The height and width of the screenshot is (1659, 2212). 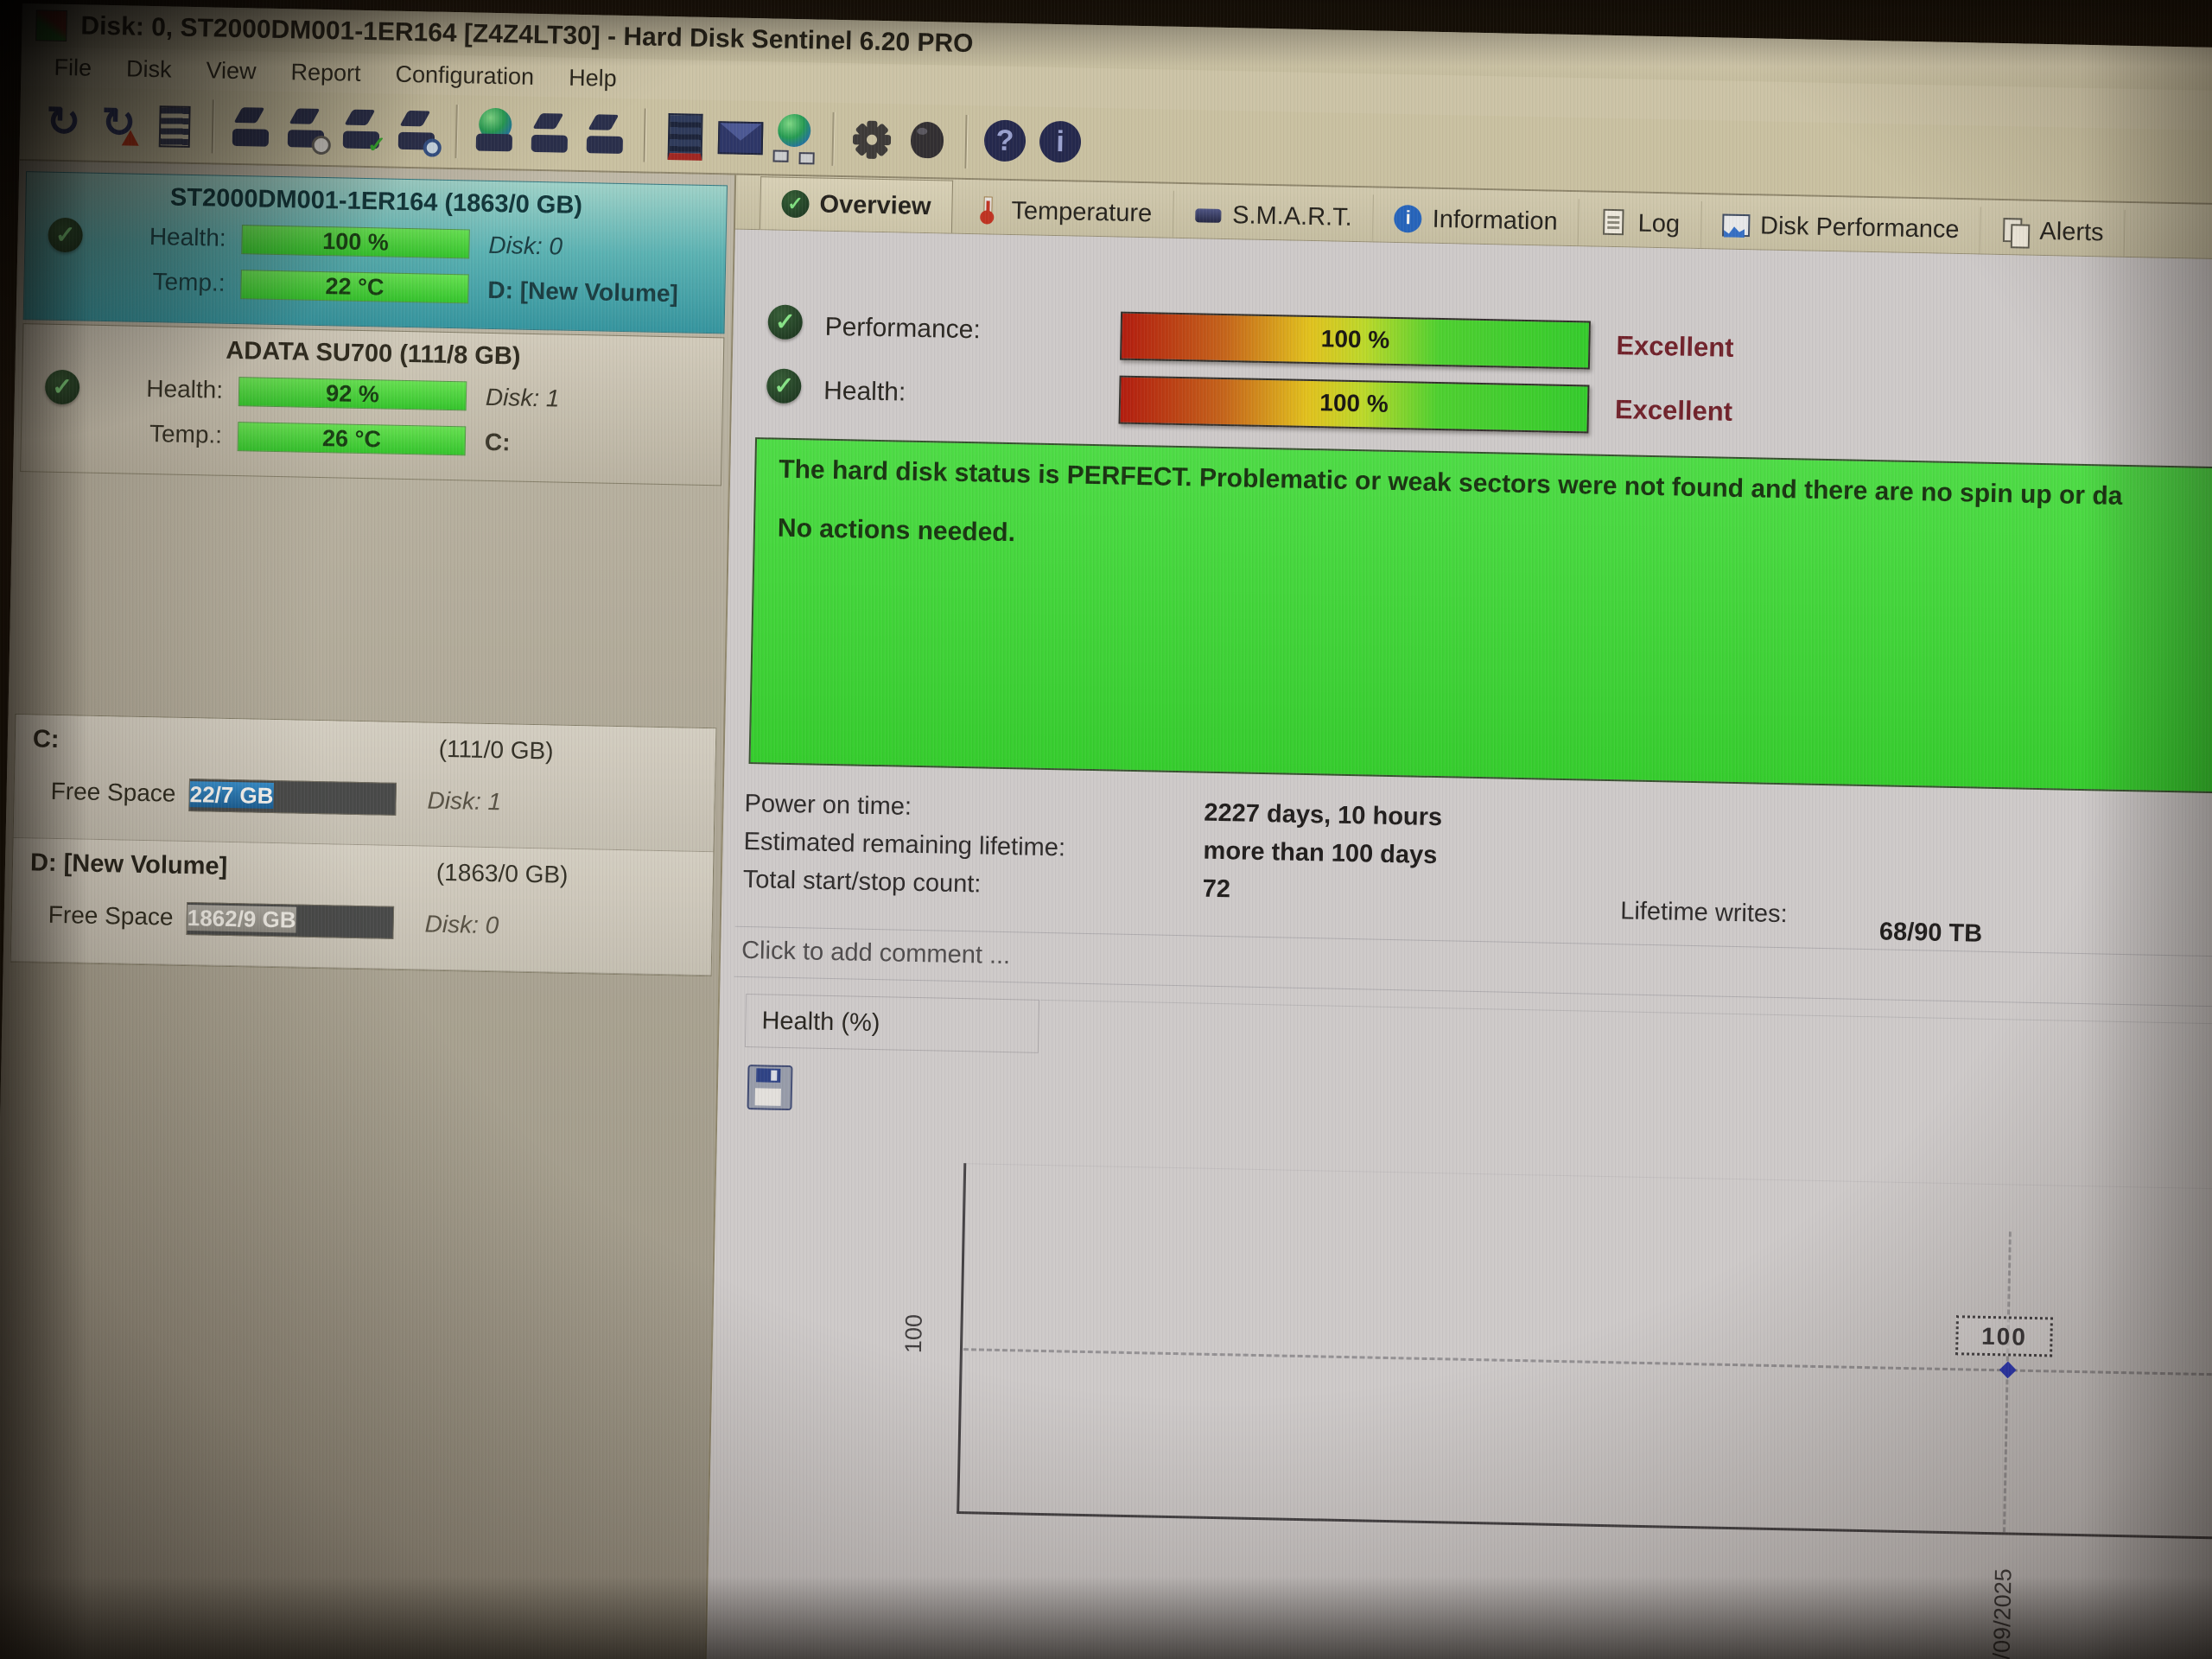 I want to click on tab-label: Temperature, so click(x=1082, y=211).